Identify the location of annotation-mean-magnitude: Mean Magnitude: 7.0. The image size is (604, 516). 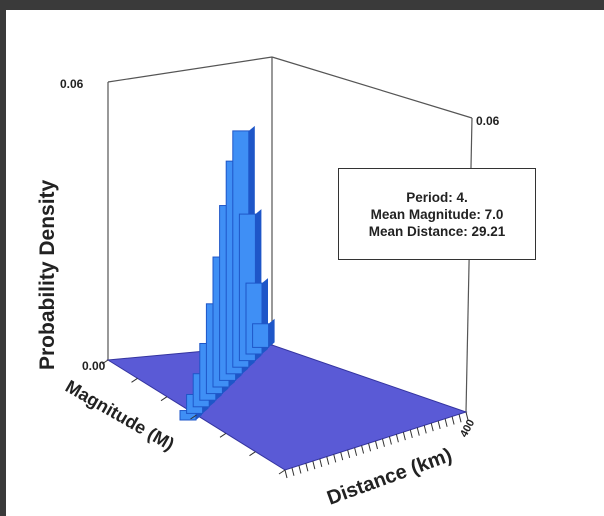
(437, 214).